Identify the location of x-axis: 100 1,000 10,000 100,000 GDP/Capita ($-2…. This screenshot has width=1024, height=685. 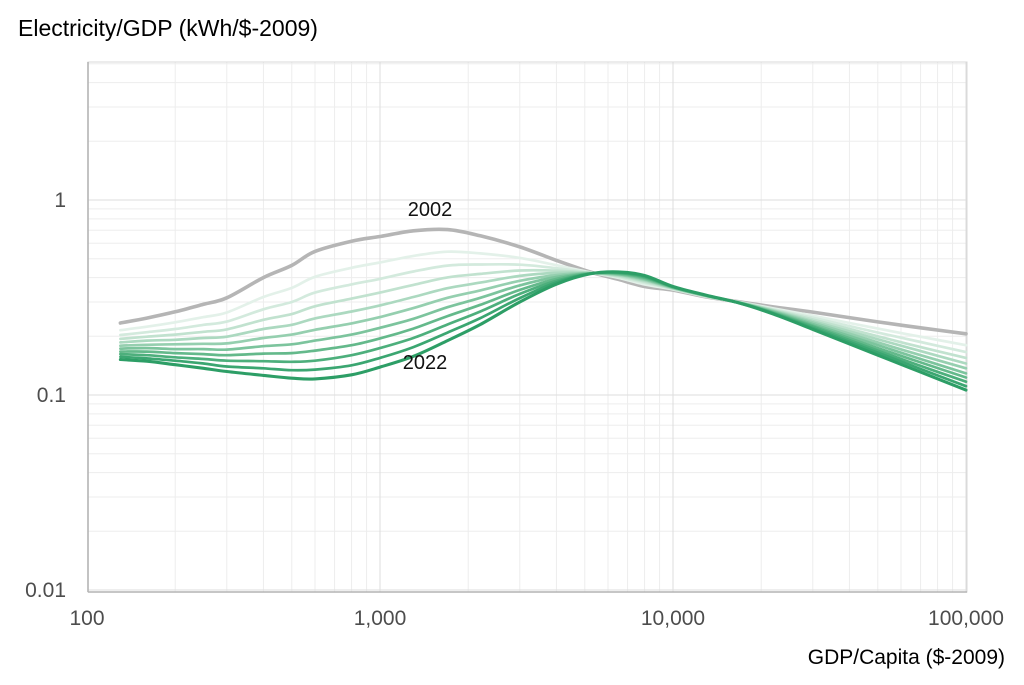
(537, 638).